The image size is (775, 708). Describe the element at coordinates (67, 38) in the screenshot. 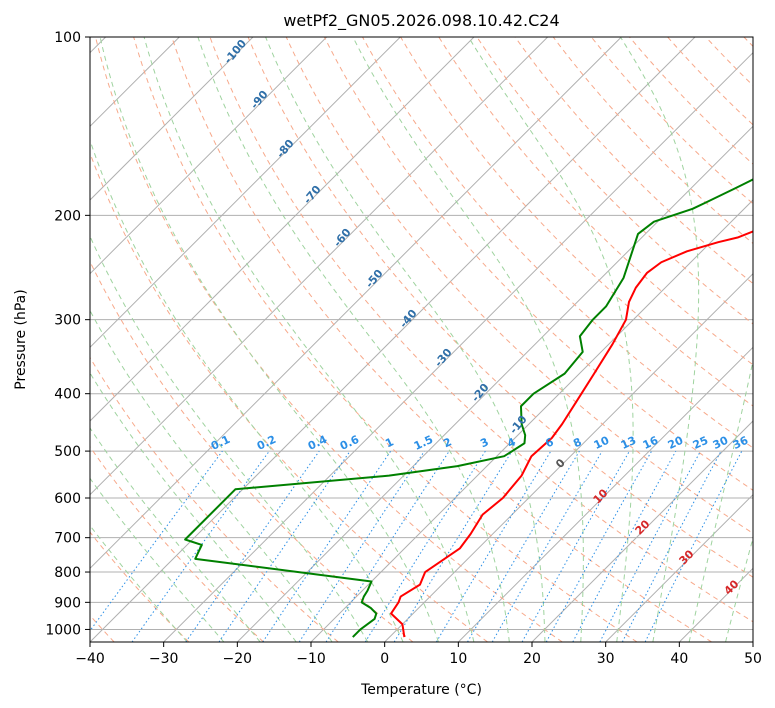

I see `y-tick-label: 100` at that location.